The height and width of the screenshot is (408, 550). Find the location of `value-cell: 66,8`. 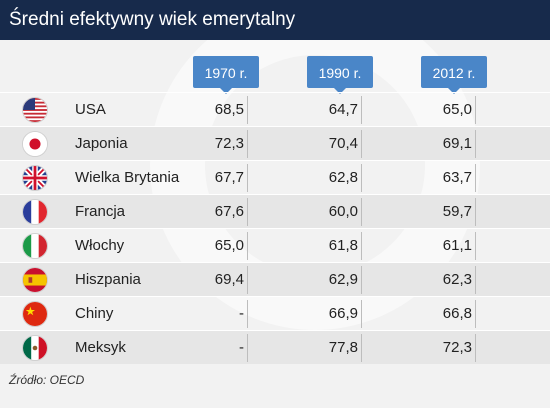

value-cell: 66,8 is located at coordinates (457, 313).